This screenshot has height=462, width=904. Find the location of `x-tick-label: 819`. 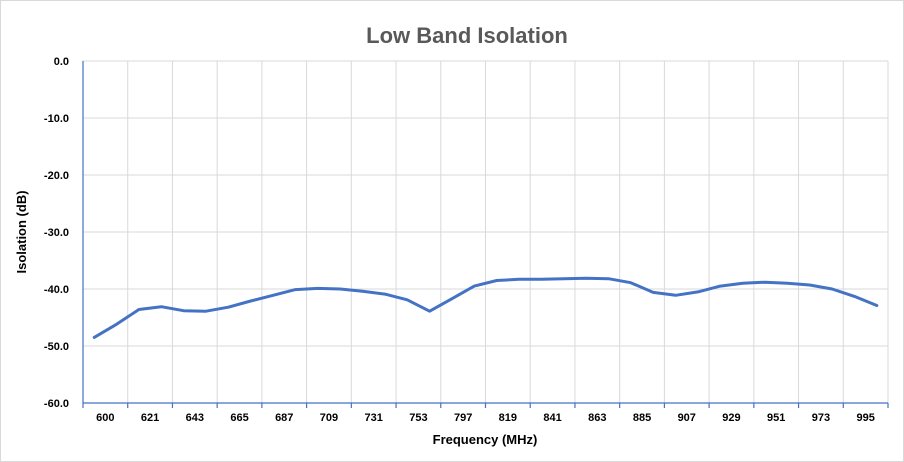

x-tick-label: 819 is located at coordinates (508, 418).